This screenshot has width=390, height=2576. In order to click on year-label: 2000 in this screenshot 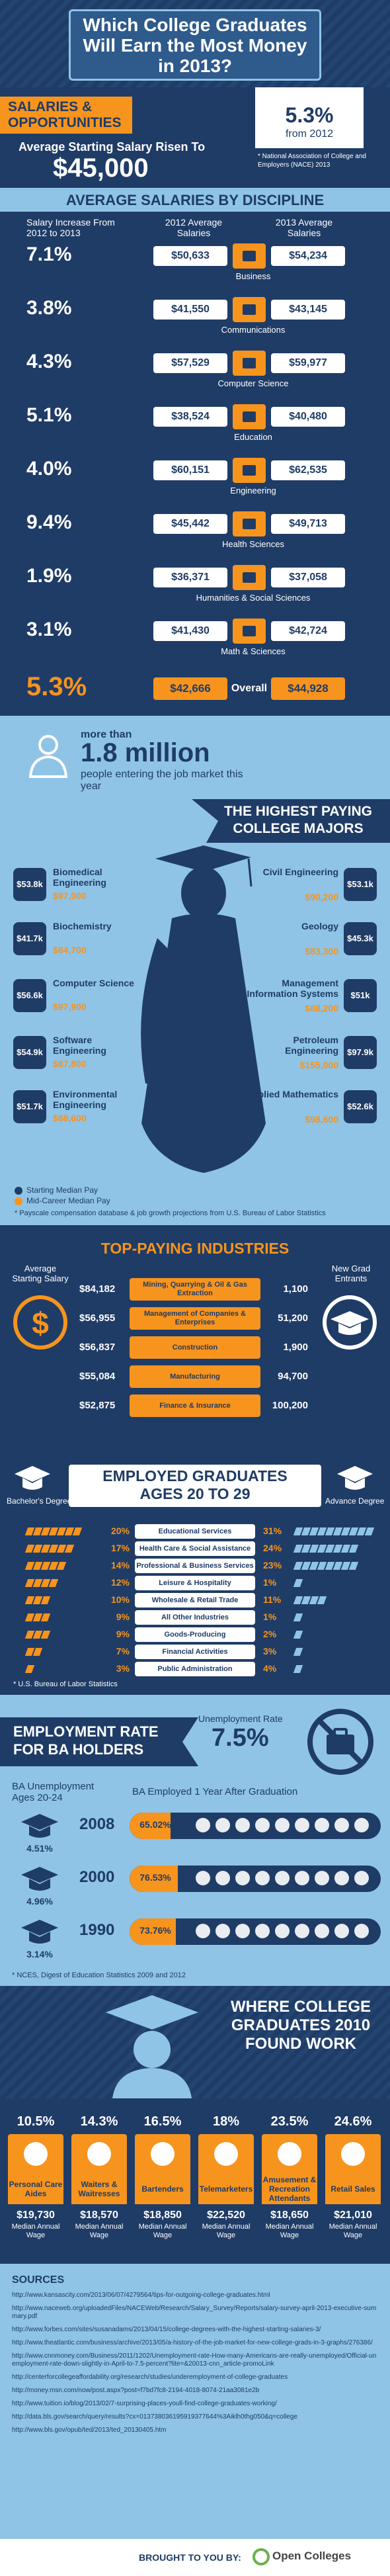, I will do `click(97, 1877)`.